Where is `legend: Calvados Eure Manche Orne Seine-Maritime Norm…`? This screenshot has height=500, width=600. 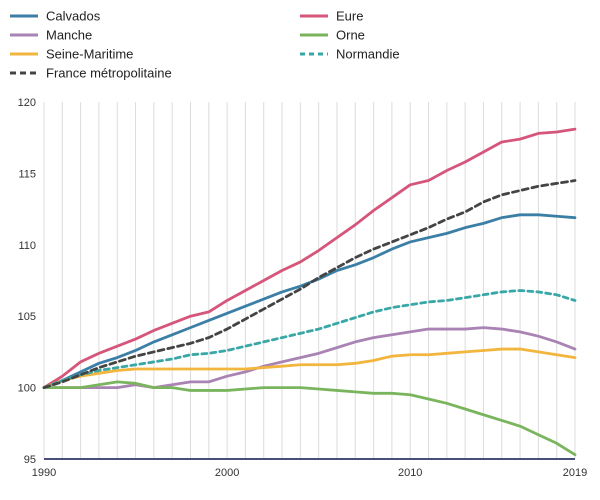 legend: Calvados Eure Manche Orne Seine-Maritime Norm… is located at coordinates (205, 45).